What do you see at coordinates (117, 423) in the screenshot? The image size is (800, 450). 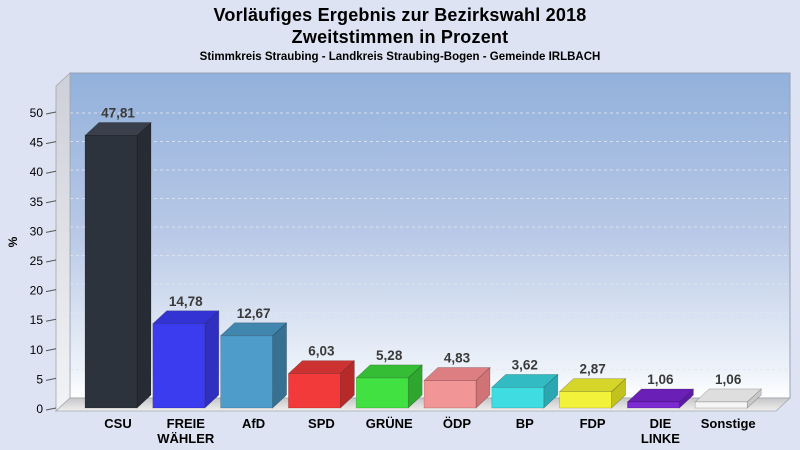 I see `category-label-csu: CSU` at bounding box center [117, 423].